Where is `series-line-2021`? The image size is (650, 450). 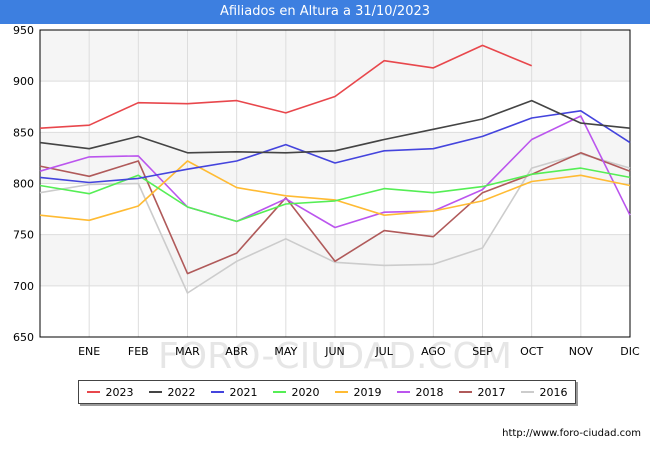
series-line-2021 is located at coordinates (335, 147).